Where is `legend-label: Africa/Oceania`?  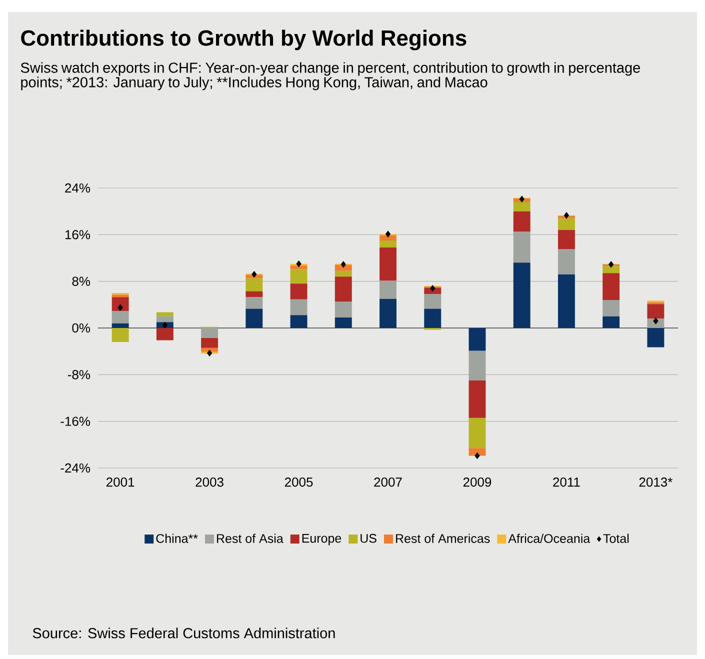
legend-label: Africa/Oceania is located at coordinates (549, 538).